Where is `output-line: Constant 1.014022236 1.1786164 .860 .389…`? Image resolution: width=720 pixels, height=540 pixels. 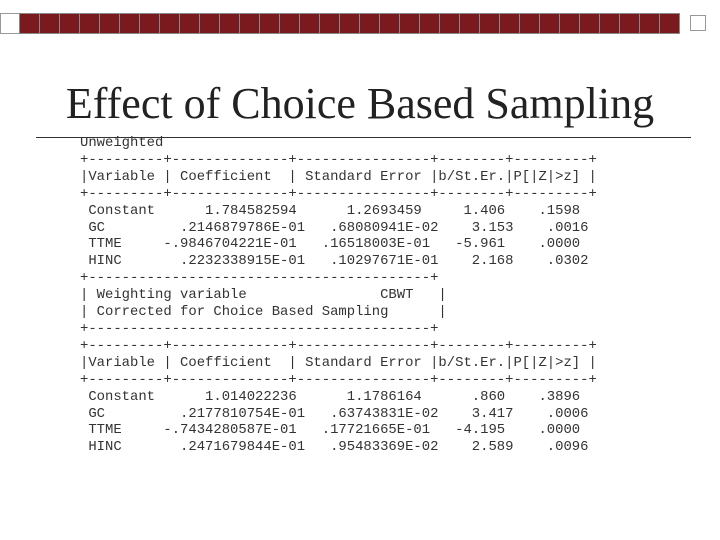 output-line: Constant 1.014022236 1.1786164 .860 .389… is located at coordinates (330, 396).